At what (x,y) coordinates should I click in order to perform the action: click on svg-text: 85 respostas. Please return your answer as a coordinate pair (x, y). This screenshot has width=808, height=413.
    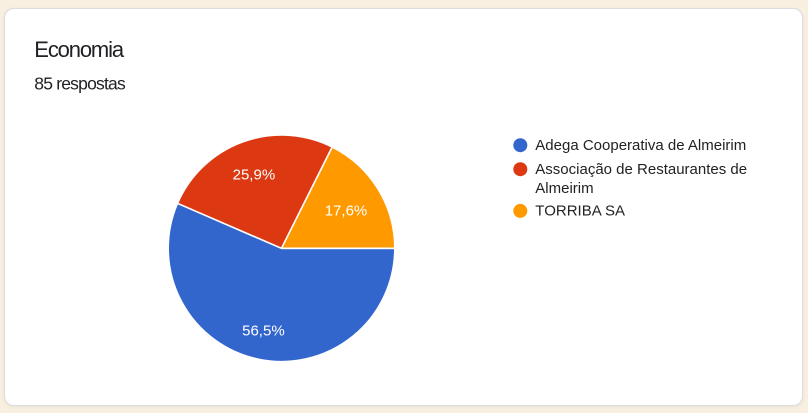
    Looking at the image, I should click on (80, 84).